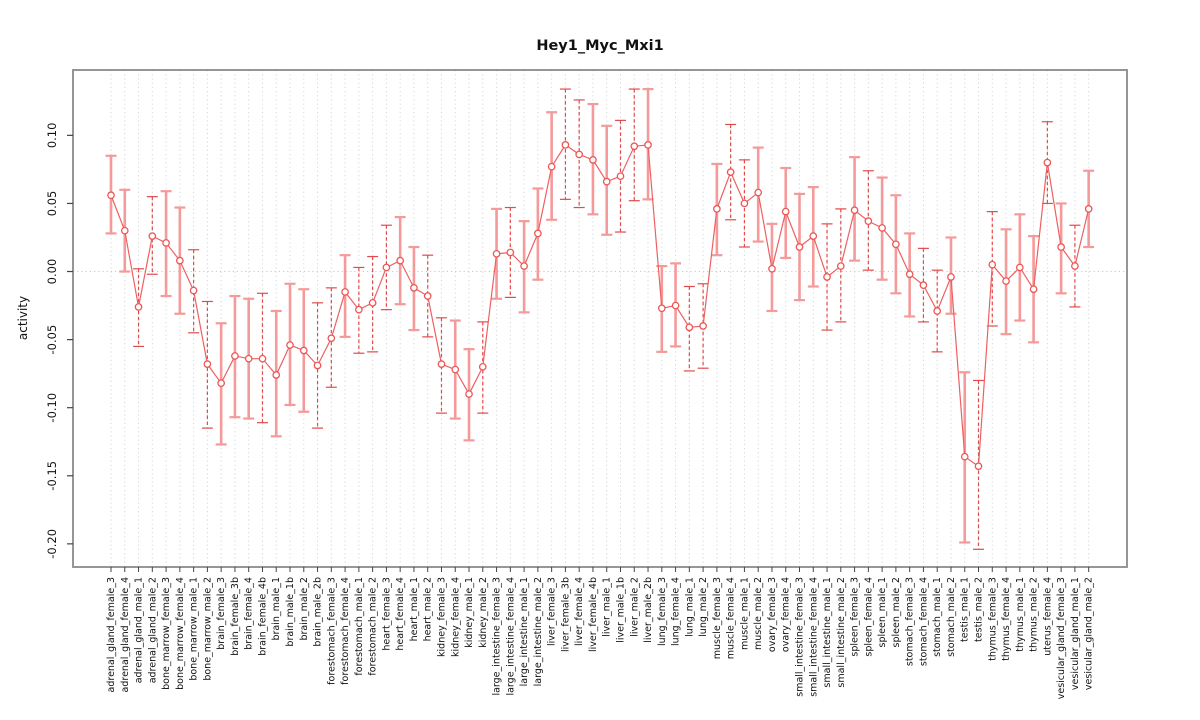 The image size is (1200, 720). I want to click on x-category-label: small_intestine_male_1, so click(827, 632).